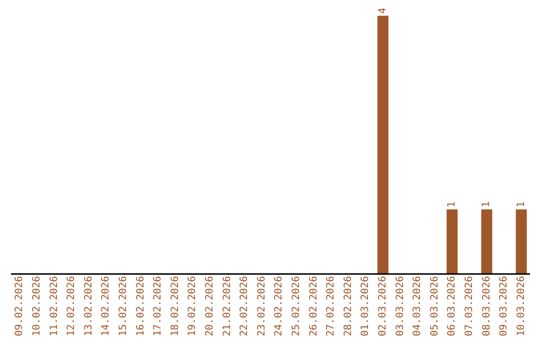 This screenshot has width=540, height=340. I want to click on x-tick-label: 03.03.2026, so click(400, 306).